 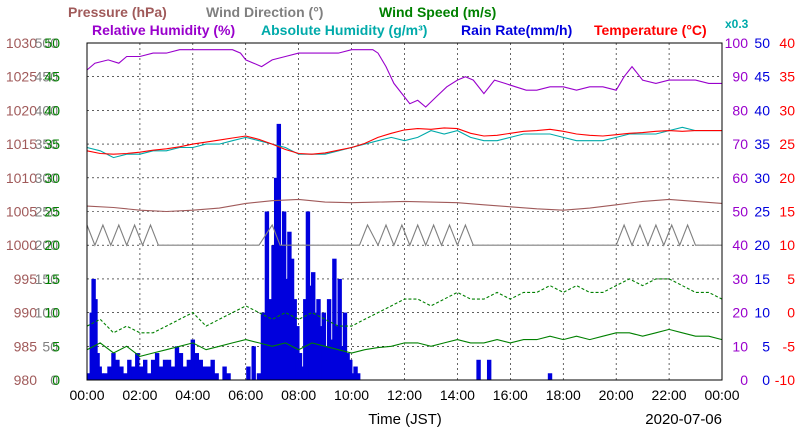 I want to click on x-tick-label: 10:00, so click(x=351, y=395).